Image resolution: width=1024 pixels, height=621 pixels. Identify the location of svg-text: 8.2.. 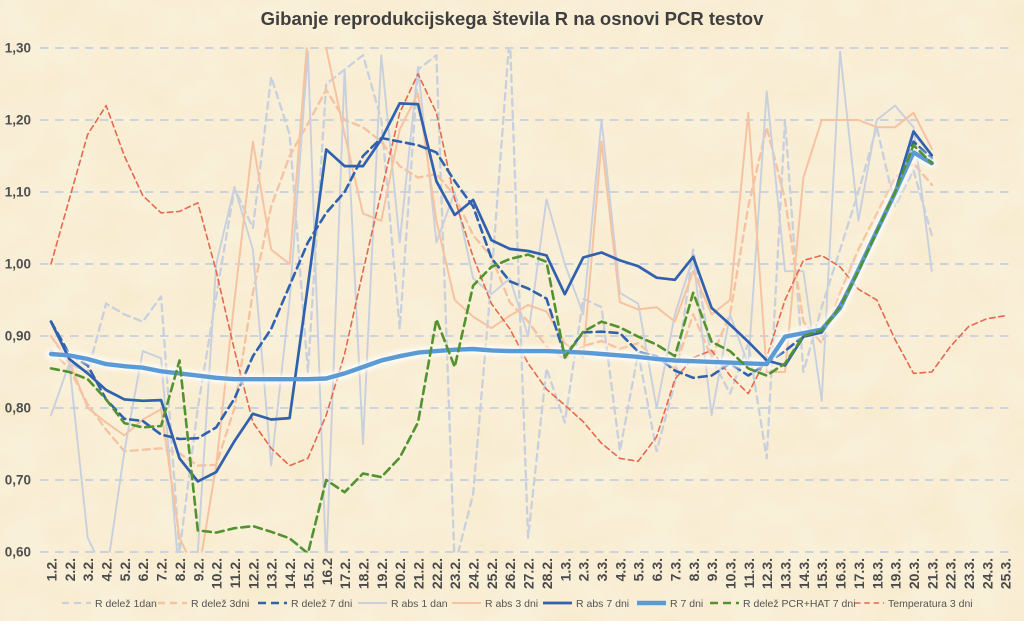
(180, 569).